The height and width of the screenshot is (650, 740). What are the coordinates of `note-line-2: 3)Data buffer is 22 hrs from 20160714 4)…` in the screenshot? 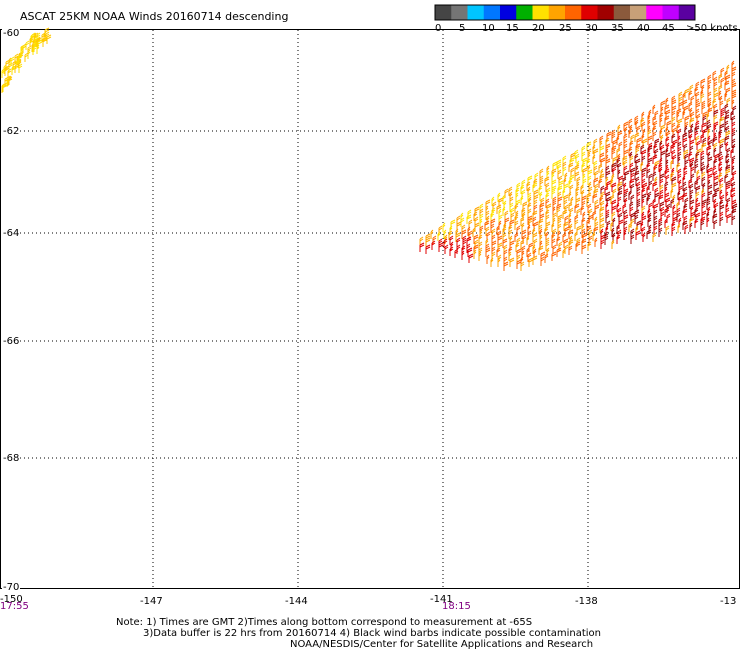 It's located at (372, 633).